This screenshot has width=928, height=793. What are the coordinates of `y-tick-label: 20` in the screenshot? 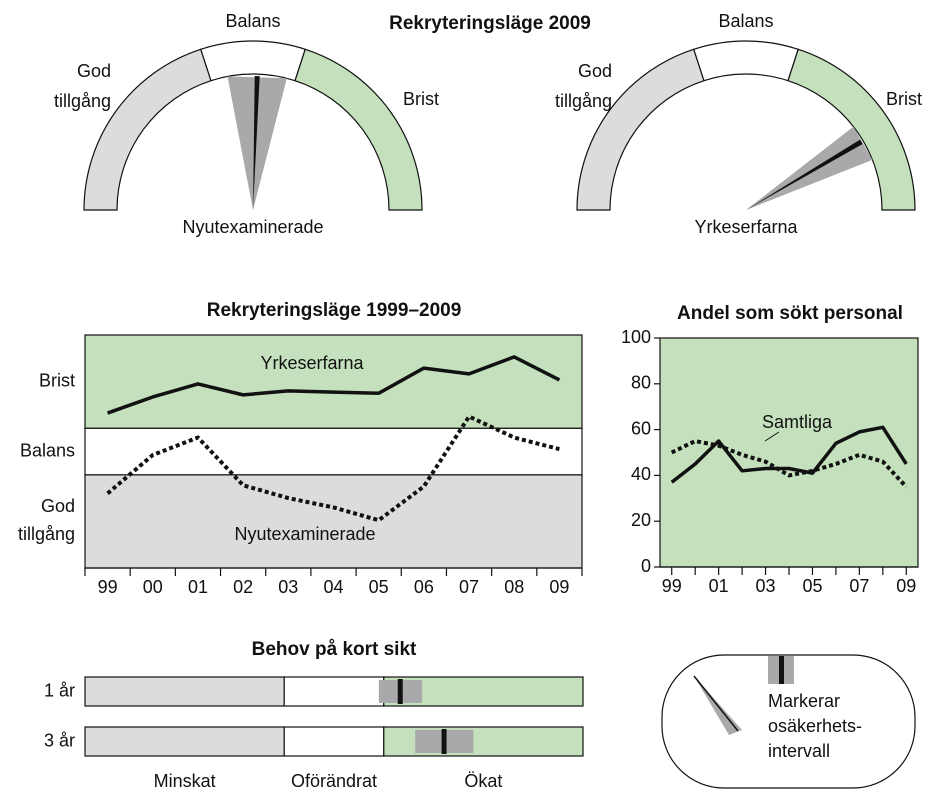 It's located at (641, 520).